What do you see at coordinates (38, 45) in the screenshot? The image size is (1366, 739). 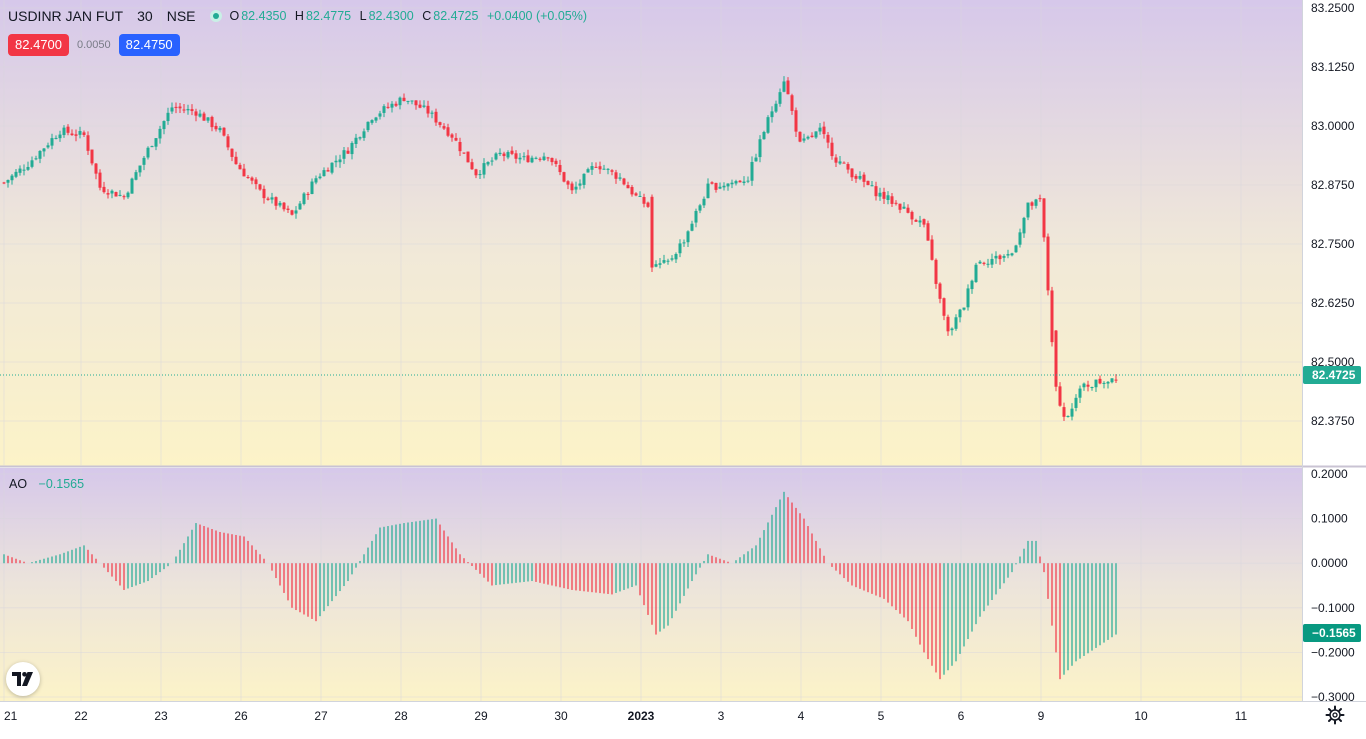 I see `sell-button: 82.4700` at bounding box center [38, 45].